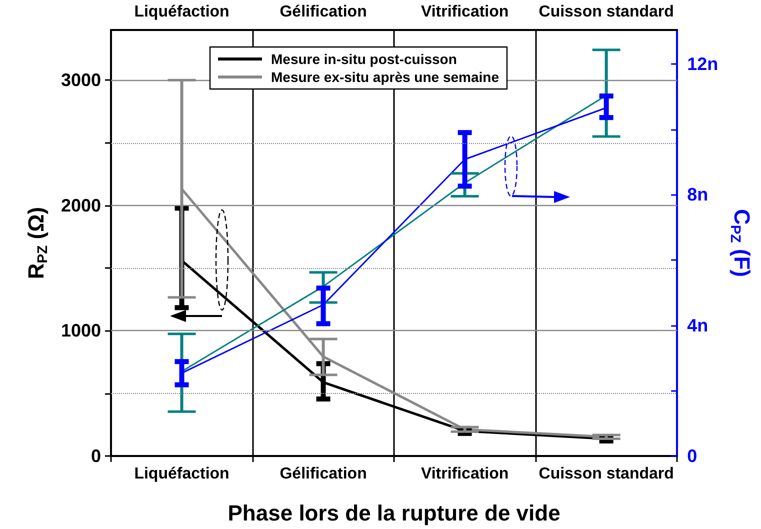 This screenshot has height=529, width=761. What do you see at coordinates (606, 12) in the screenshot?
I see `x-tick-label: Cuisson standard` at bounding box center [606, 12].